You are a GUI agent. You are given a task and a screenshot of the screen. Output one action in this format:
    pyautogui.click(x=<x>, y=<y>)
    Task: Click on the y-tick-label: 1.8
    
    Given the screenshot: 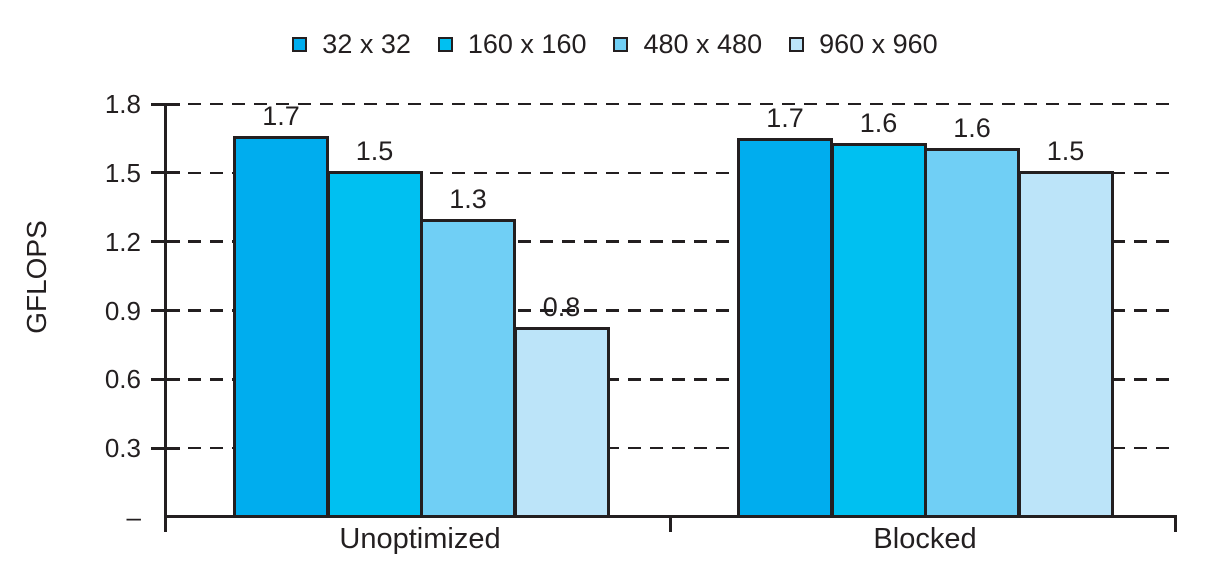 What is the action you would take?
    pyautogui.click(x=122, y=104)
    